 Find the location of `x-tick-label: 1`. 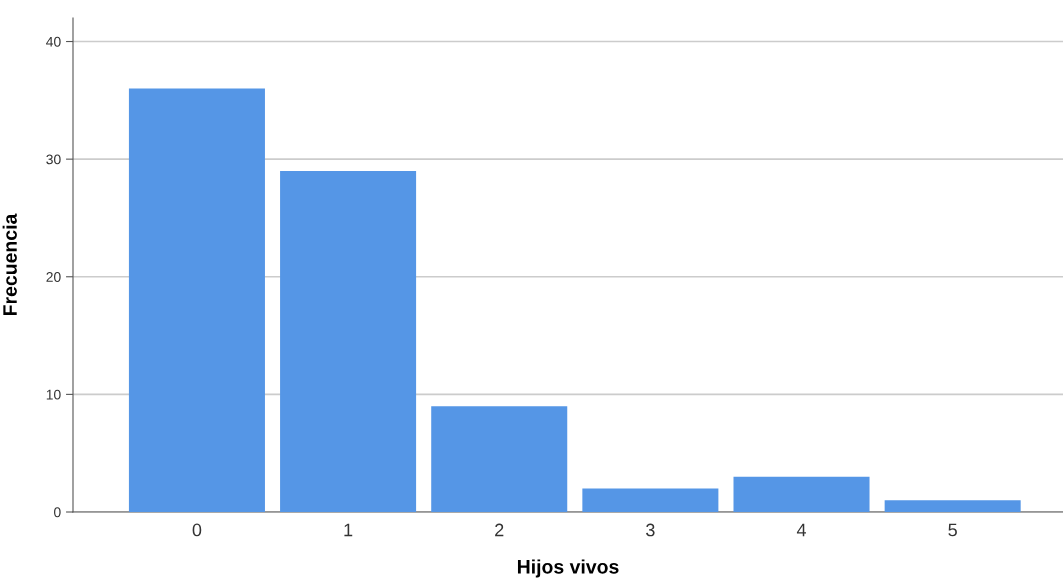

x-tick-label: 1 is located at coordinates (348, 530).